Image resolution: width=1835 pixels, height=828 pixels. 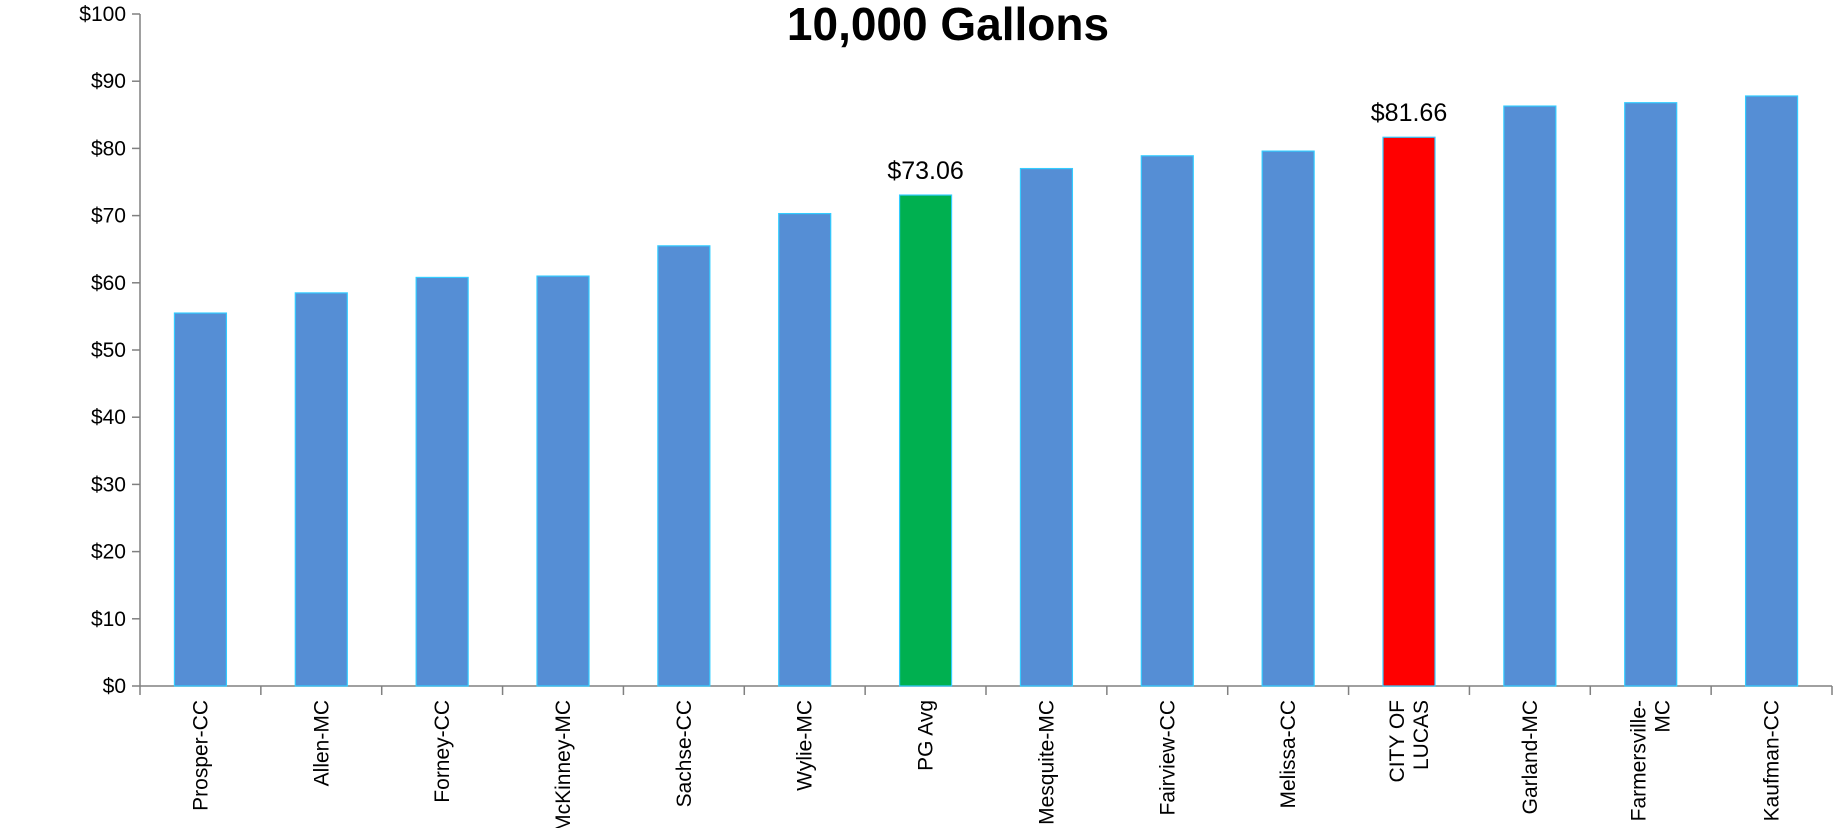 I want to click on x-tick-label: Prosper-CC, so click(x=200, y=755).